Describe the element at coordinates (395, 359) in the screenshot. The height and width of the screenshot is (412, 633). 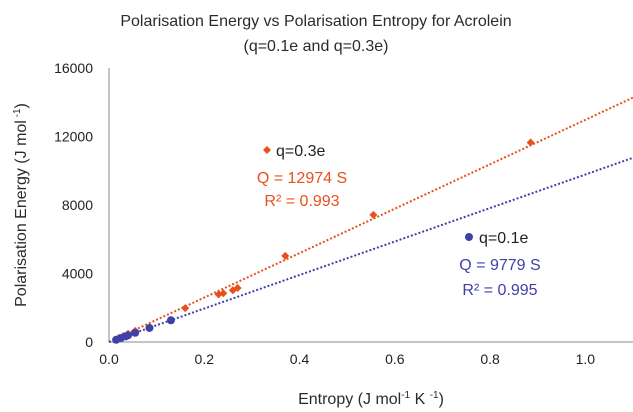
I see `x-tick-label: 0.6` at that location.